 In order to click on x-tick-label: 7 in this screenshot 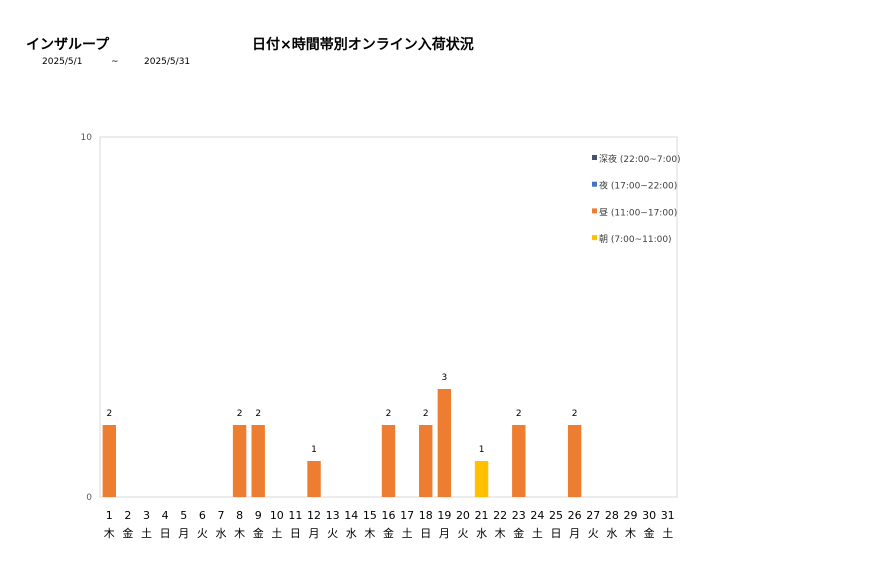, I will do `click(220, 515)`.